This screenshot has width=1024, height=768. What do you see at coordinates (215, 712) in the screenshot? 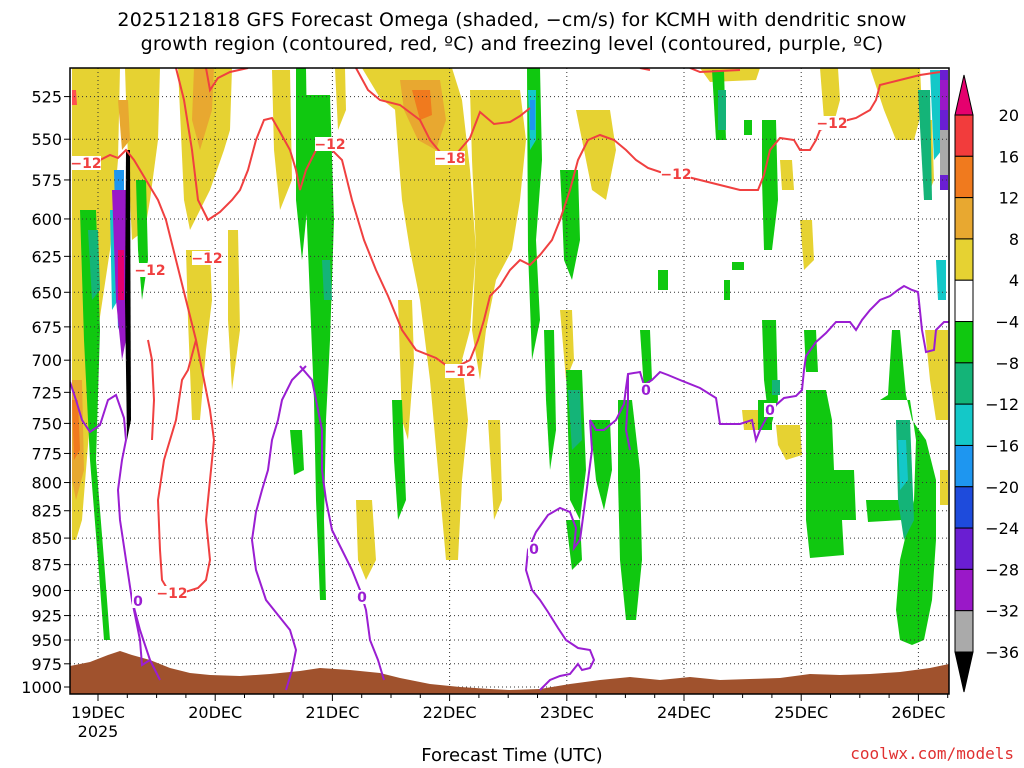
I see `x-tick-label: 20DEC` at bounding box center [215, 712].